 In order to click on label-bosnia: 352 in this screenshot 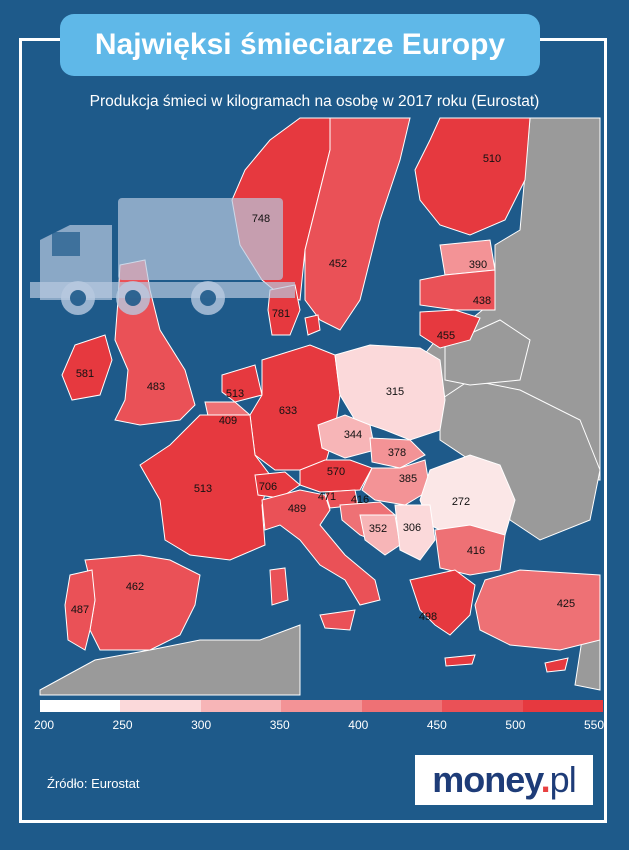, I will do `click(378, 529)`.